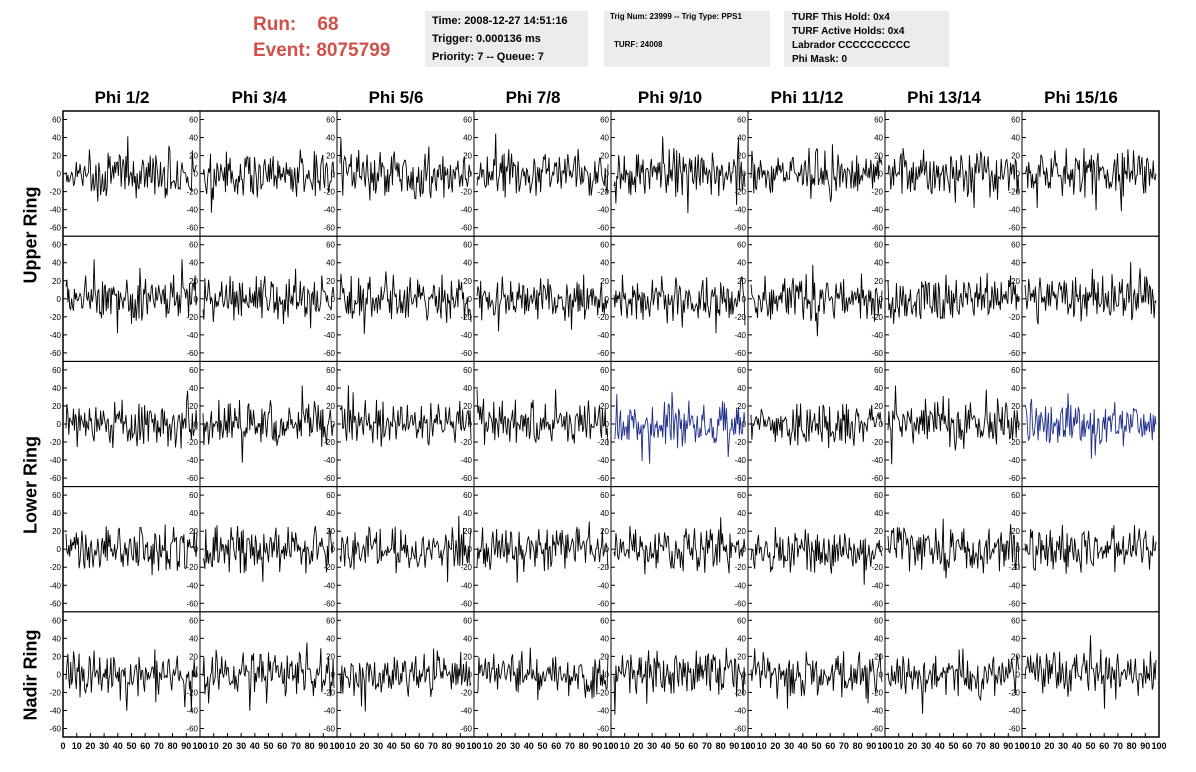  What do you see at coordinates (625, 746) in the screenshot?
I see `x-tick-label: 10` at bounding box center [625, 746].